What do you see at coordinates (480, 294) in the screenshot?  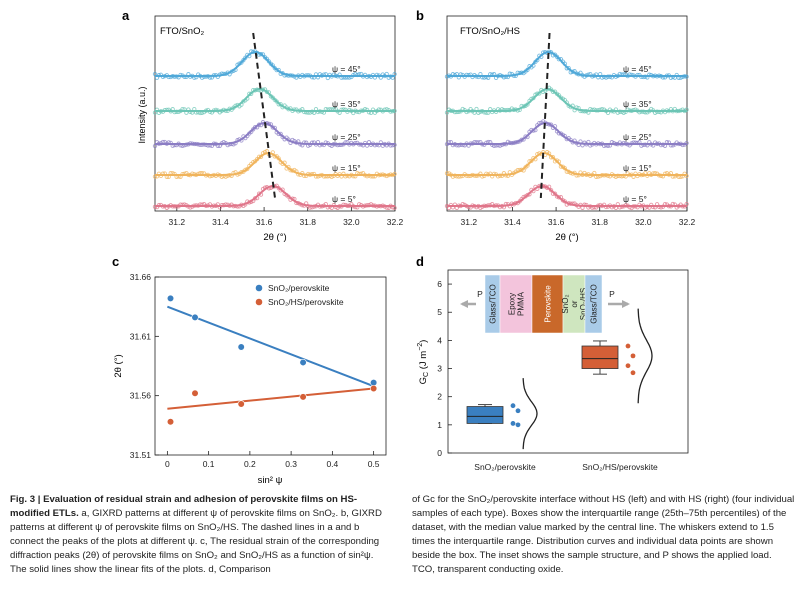 I see `load-label-left: P` at bounding box center [480, 294].